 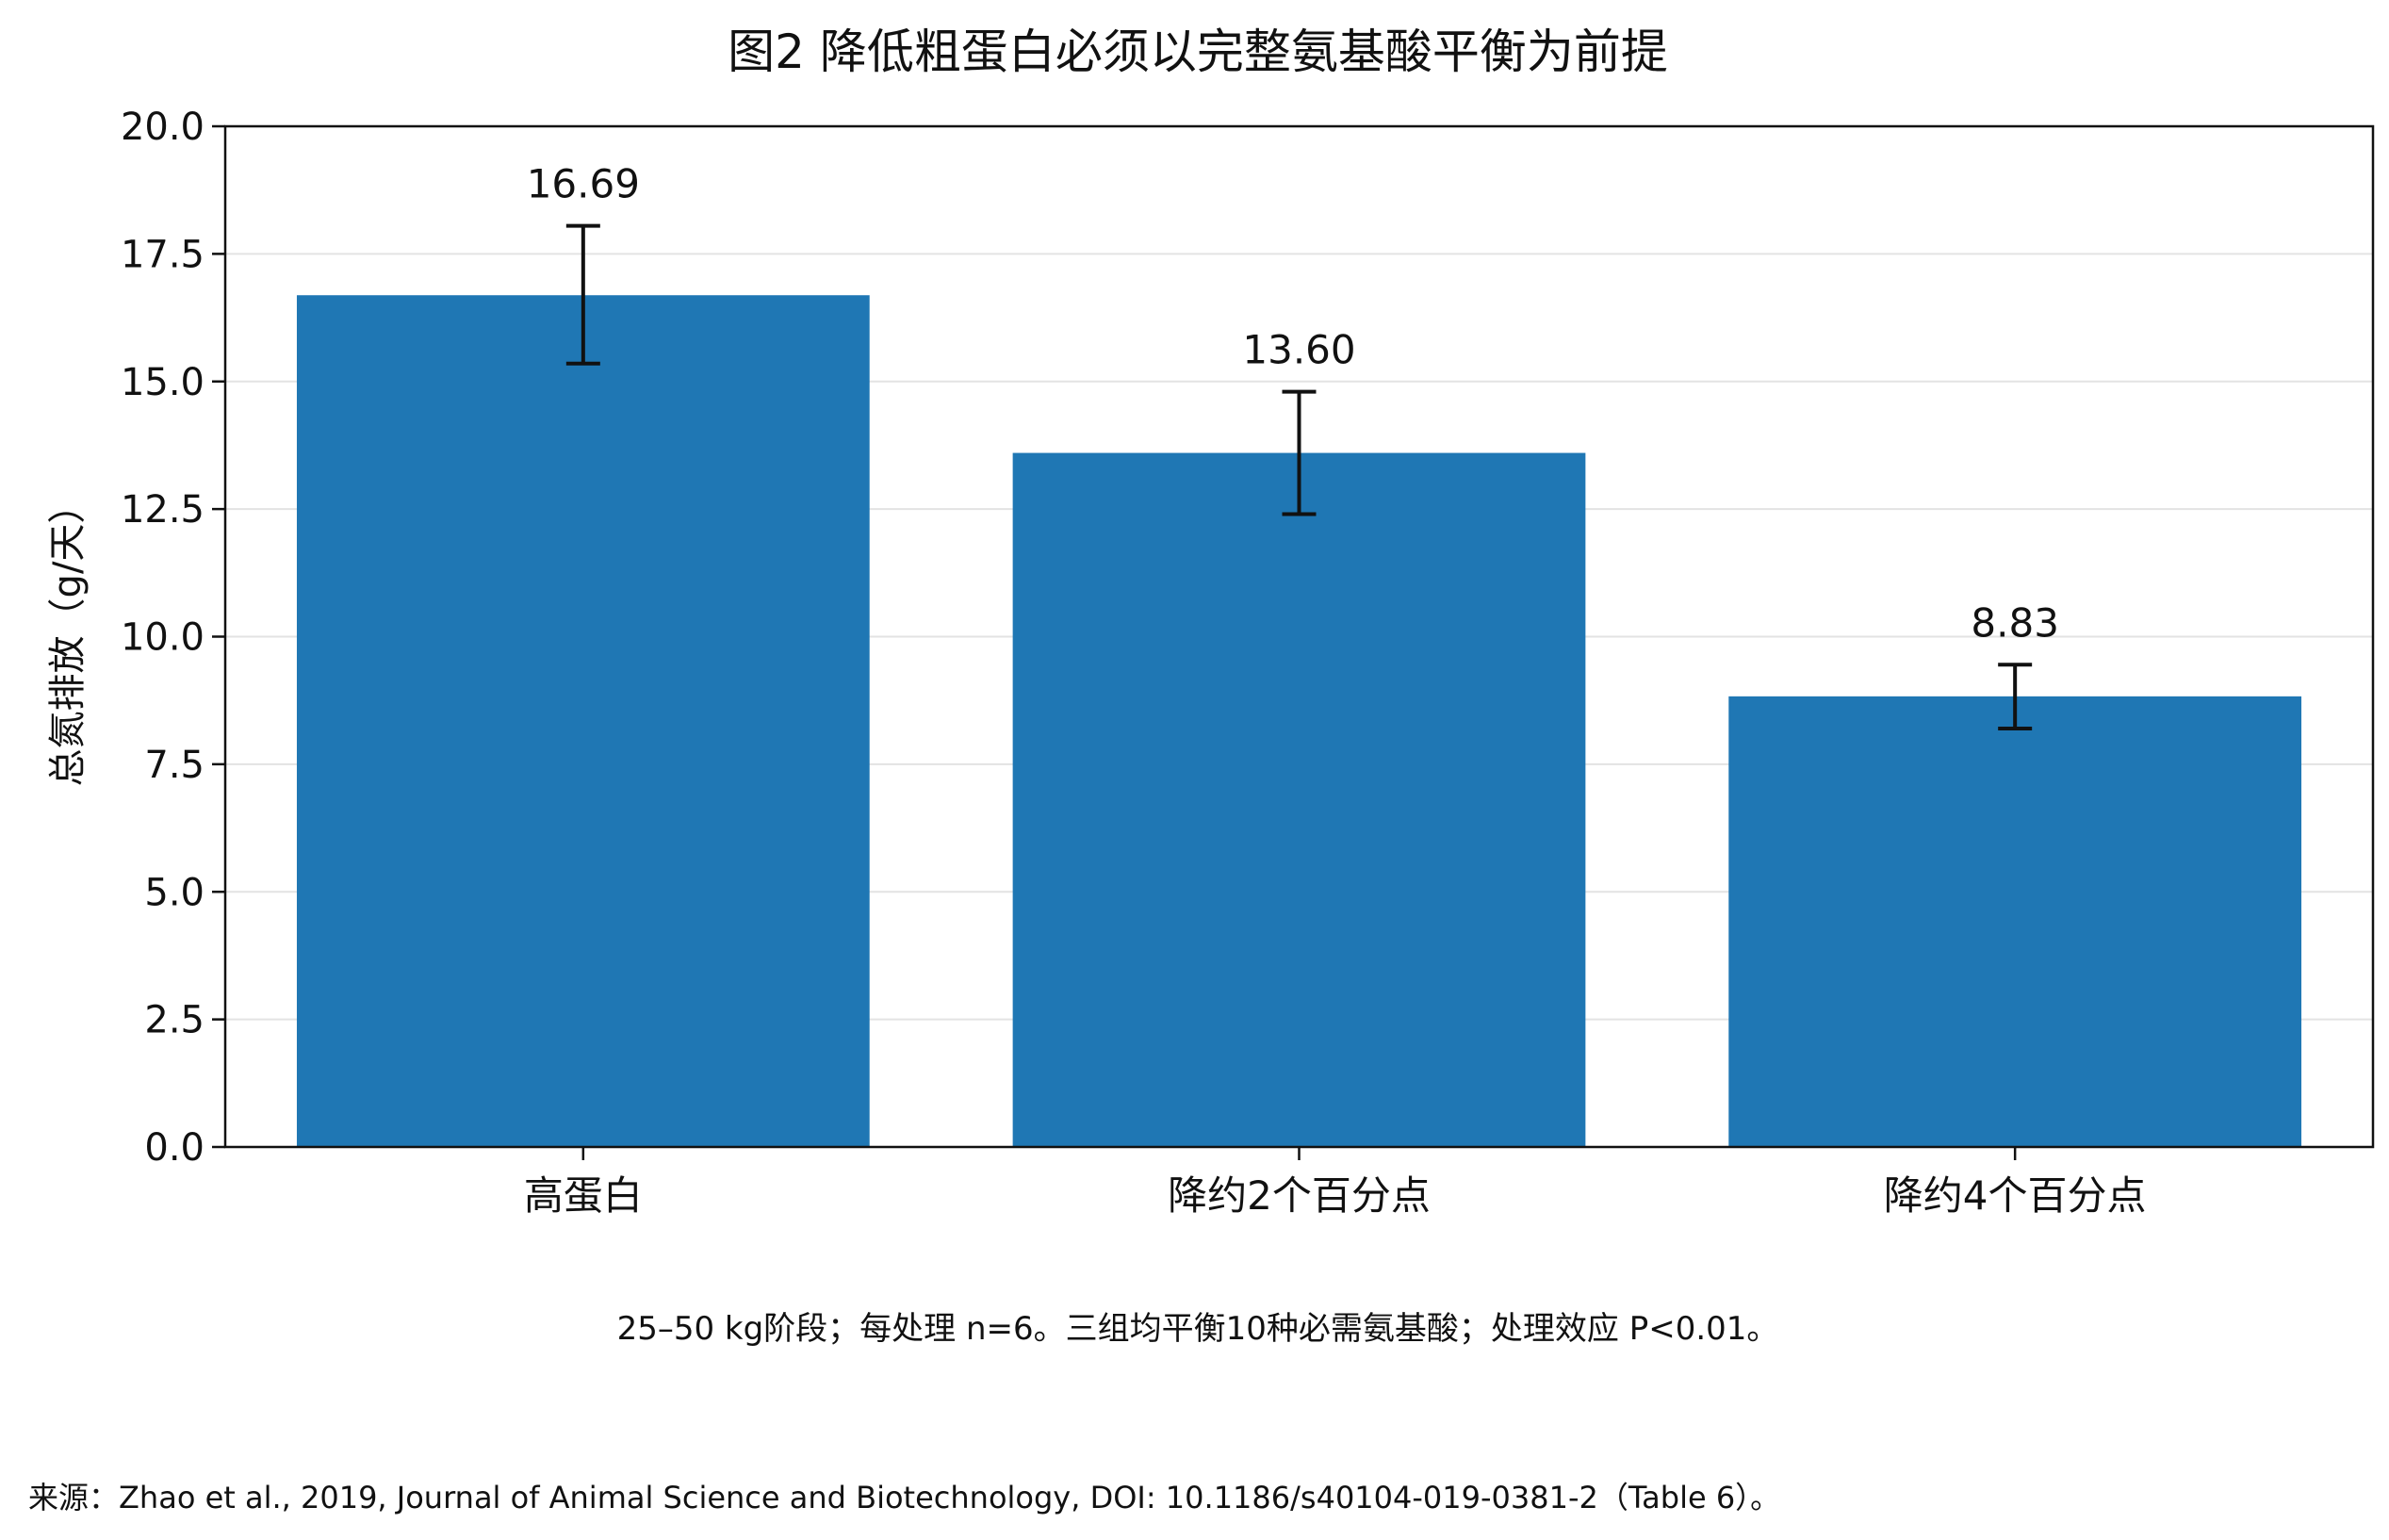 What do you see at coordinates (174, 765) in the screenshot?
I see `y-tick-label: 7.5` at bounding box center [174, 765].